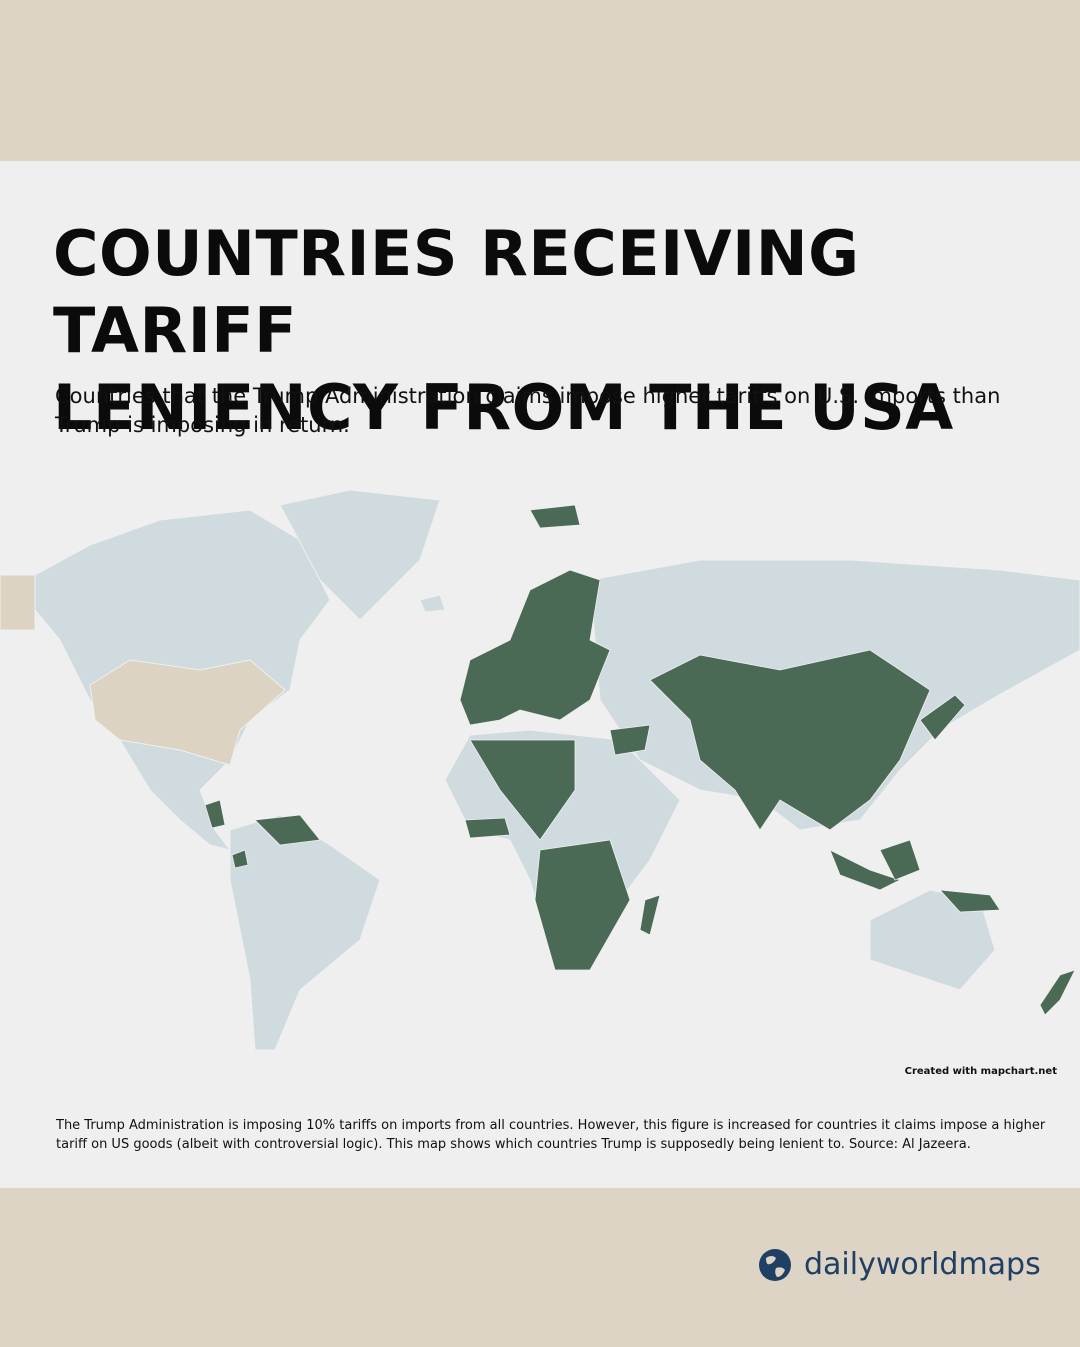 Image resolution: width=1080 pixels, height=1347 pixels. I want to click on brand: dailyworldmaps, so click(899, 1264).